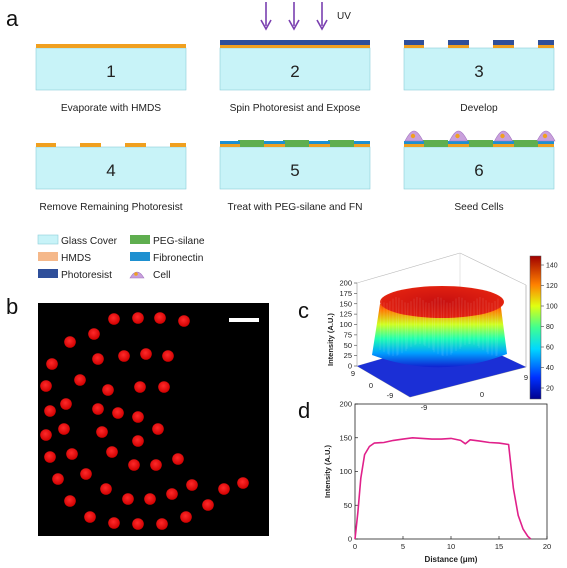 This screenshot has height=568, width=567. I want to click on surface-z-tick-label: 200, so click(345, 283).